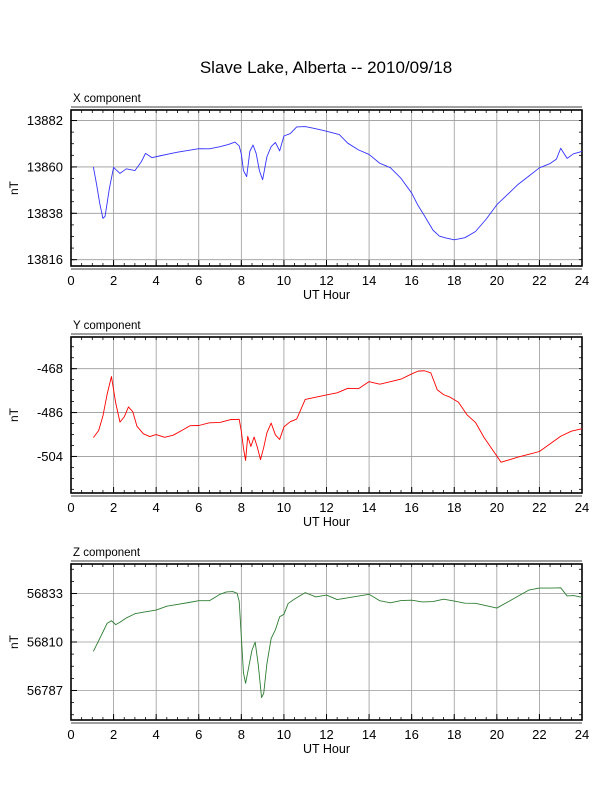  Describe the element at coordinates (107, 553) in the screenshot. I see `panel-label: Z component` at that location.